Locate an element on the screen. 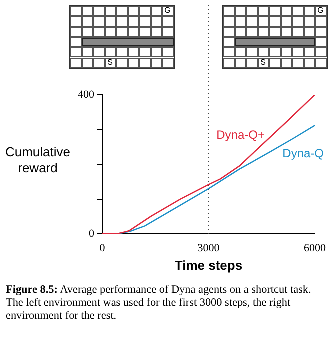  x-axis-title: Time steps is located at coordinates (208, 265).